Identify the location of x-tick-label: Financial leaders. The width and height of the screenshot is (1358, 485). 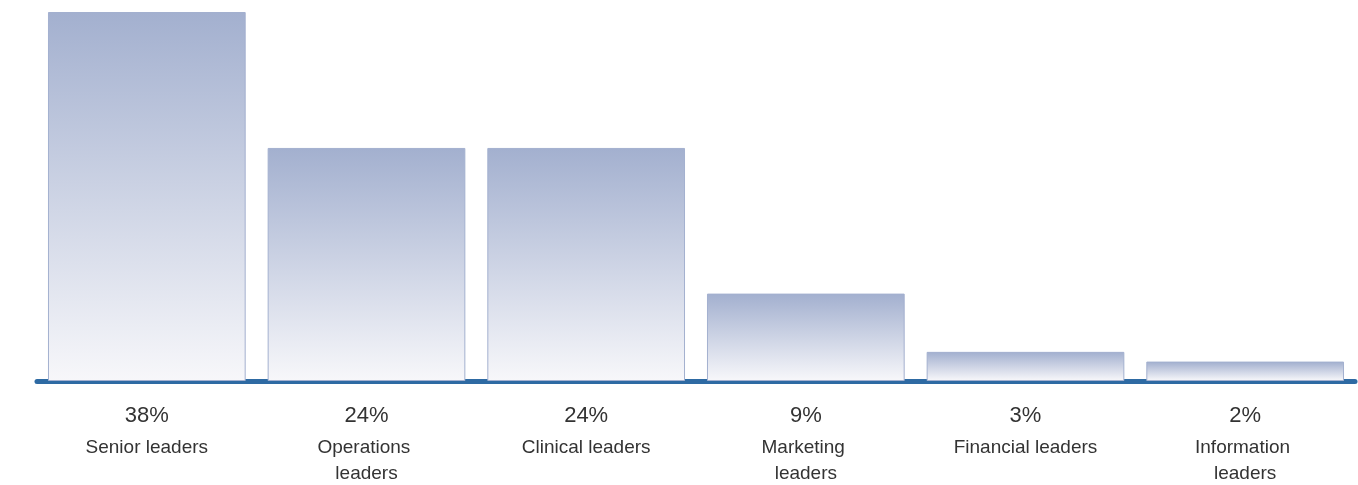
(1025, 446).